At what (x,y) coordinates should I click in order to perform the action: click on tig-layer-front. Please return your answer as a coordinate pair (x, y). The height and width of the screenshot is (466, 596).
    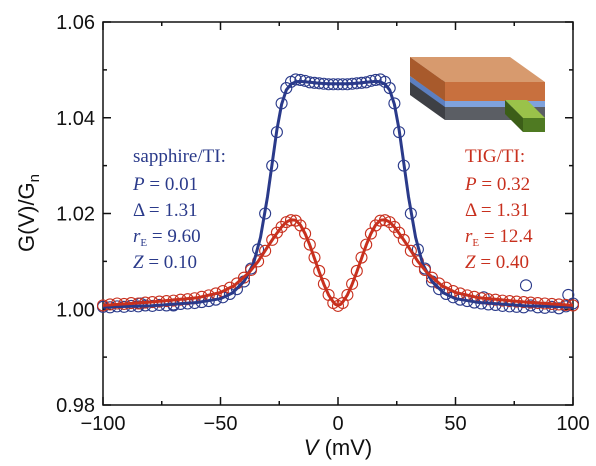
    Looking at the image, I should click on (495, 91).